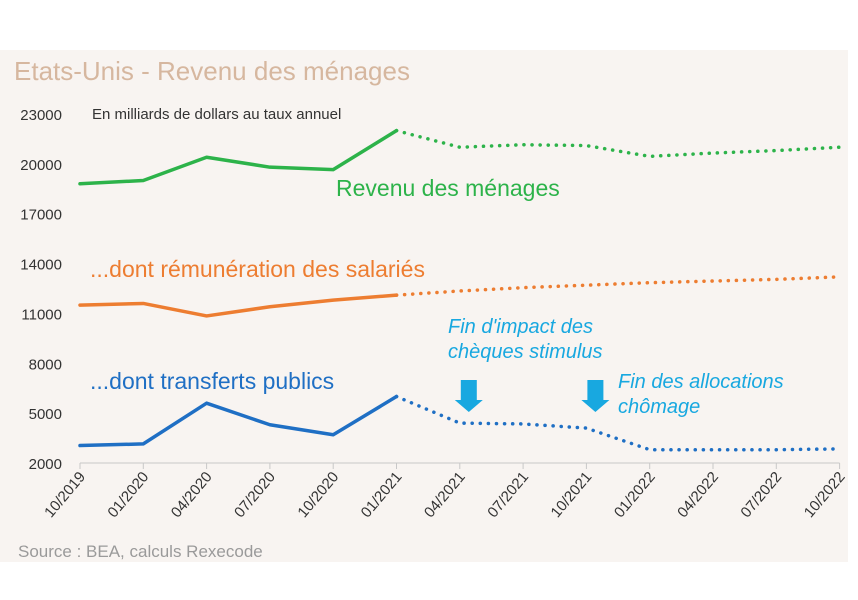 The width and height of the screenshot is (858, 600). What do you see at coordinates (140, 551) in the screenshot?
I see `source-note: Source : BEA, calculs Rexecode` at bounding box center [140, 551].